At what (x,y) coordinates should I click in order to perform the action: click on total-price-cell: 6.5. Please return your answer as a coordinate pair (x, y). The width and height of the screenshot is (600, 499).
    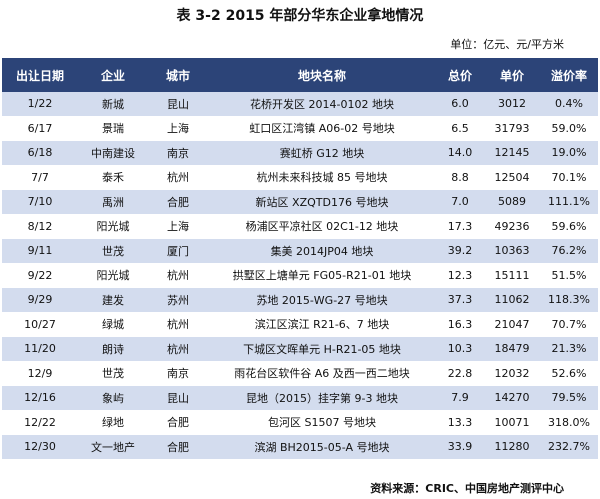
    Looking at the image, I should click on (460, 128).